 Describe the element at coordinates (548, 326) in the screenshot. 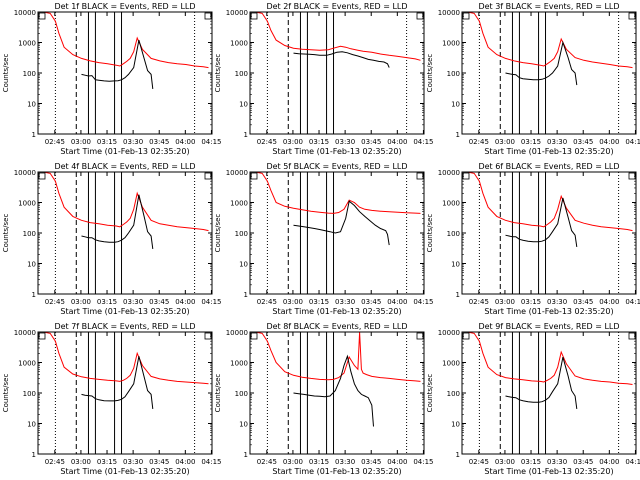

I see `panel-title: Det 9f BLACK = Events, RED = LLD` at that location.